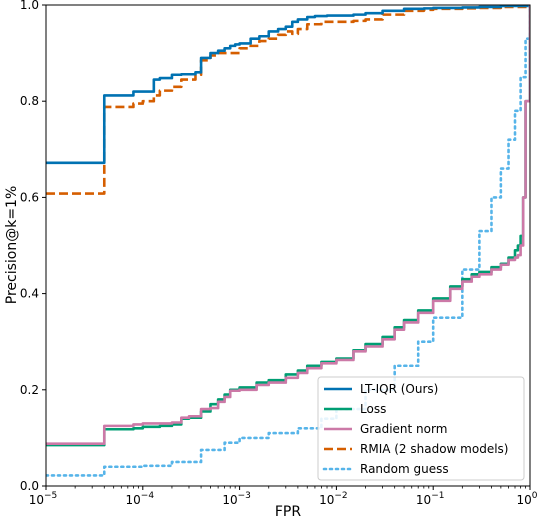 This screenshot has height=526, width=544. Describe the element at coordinates (29, 101) in the screenshot. I see `y-tick-label: 0.8` at that location.